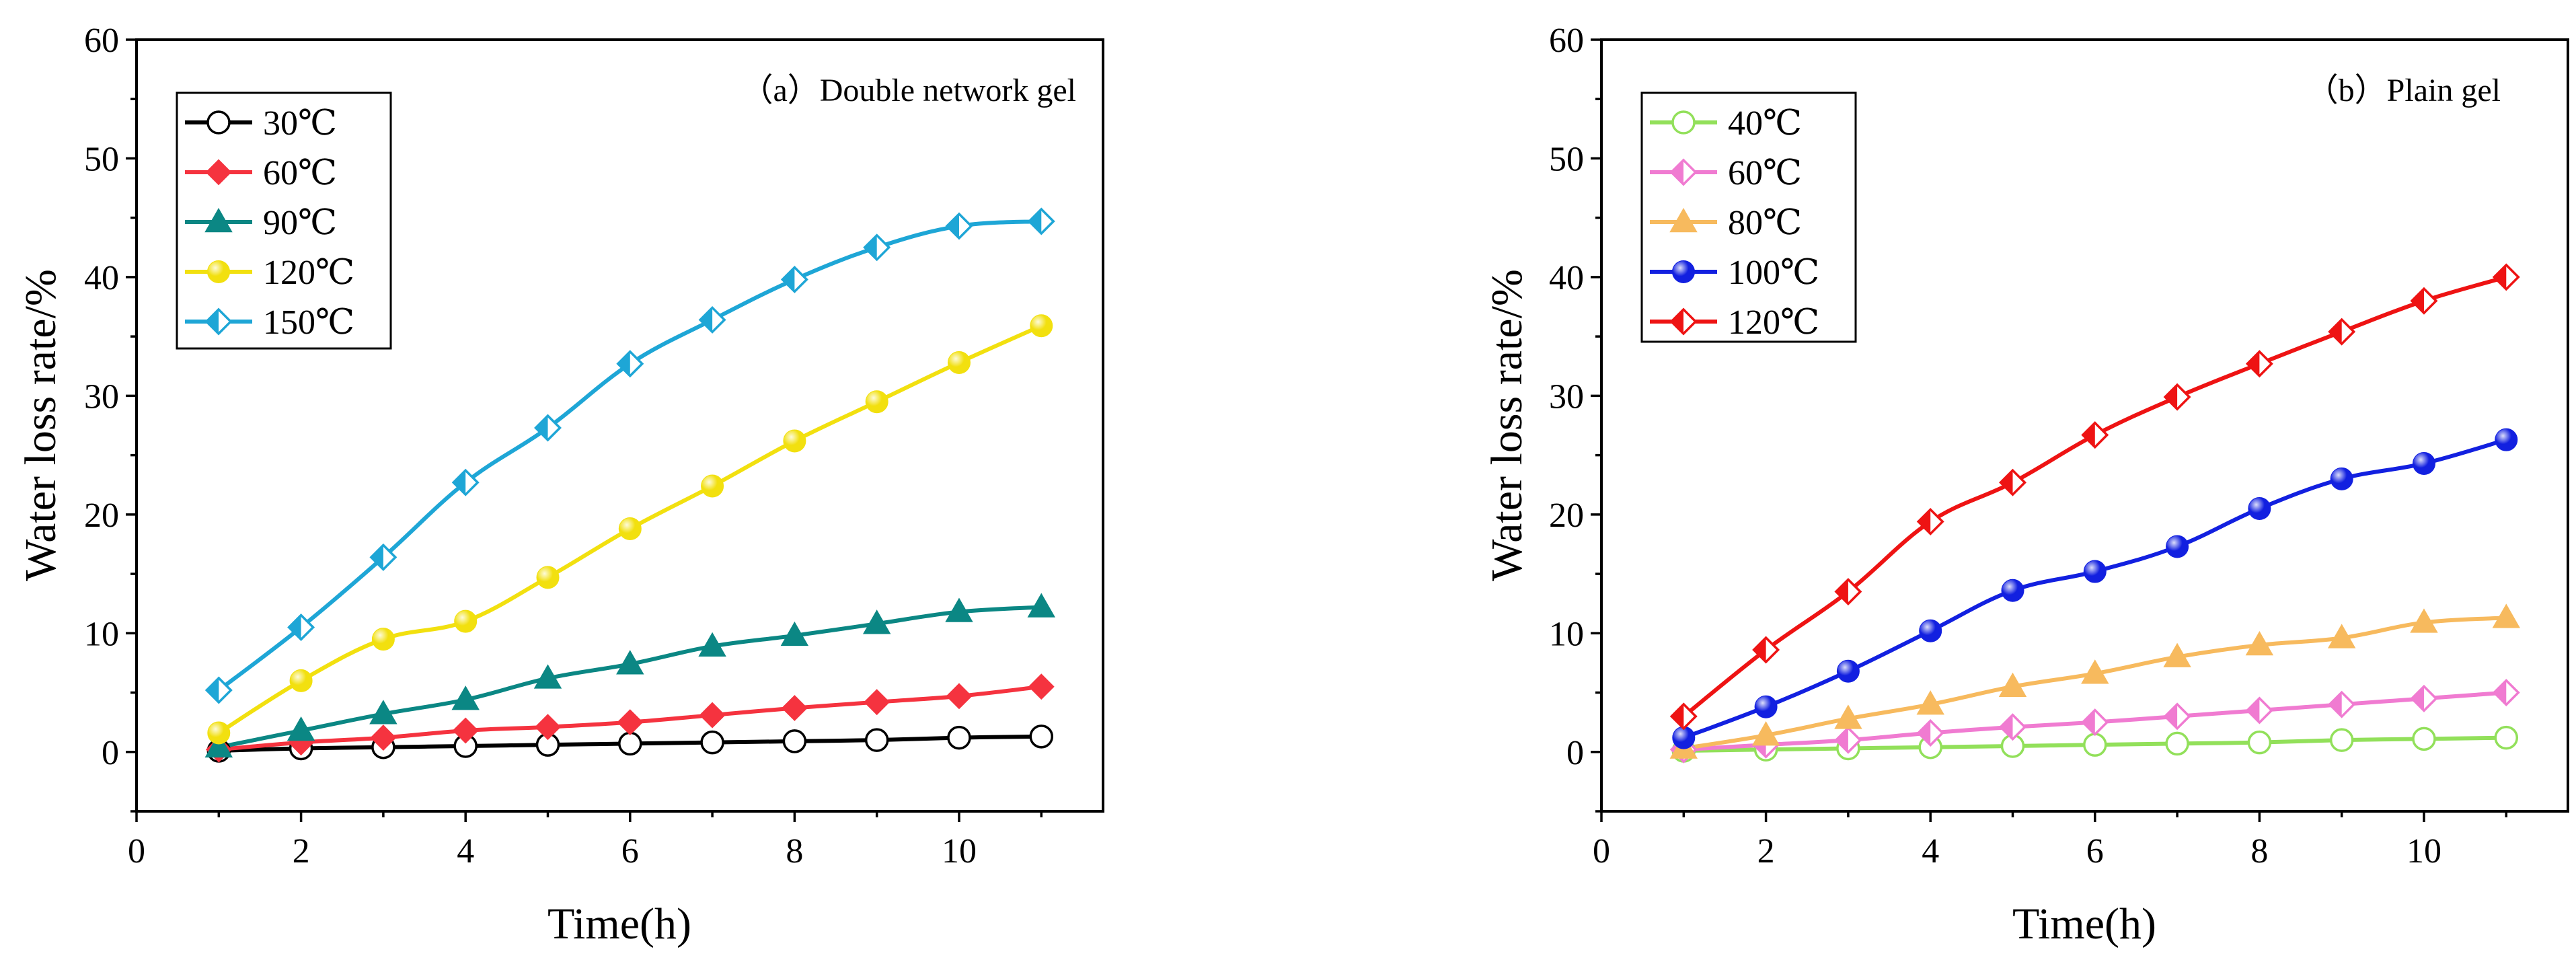 The image size is (2576, 964). What do you see at coordinates (300, 173) in the screenshot?
I see `legend-label-a-1: 60℃` at bounding box center [300, 173].